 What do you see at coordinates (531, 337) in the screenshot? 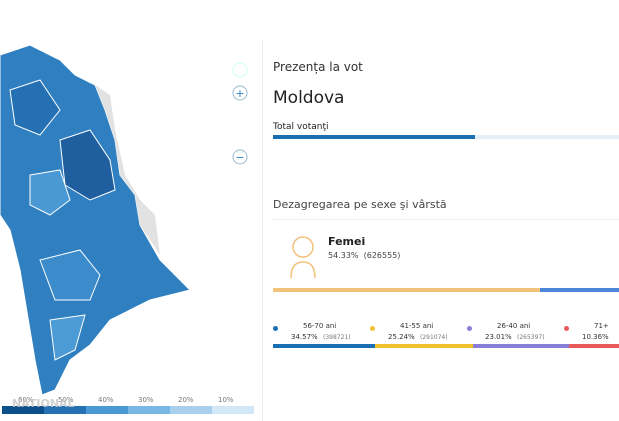
I see `age-count: (265397)` at bounding box center [531, 337].